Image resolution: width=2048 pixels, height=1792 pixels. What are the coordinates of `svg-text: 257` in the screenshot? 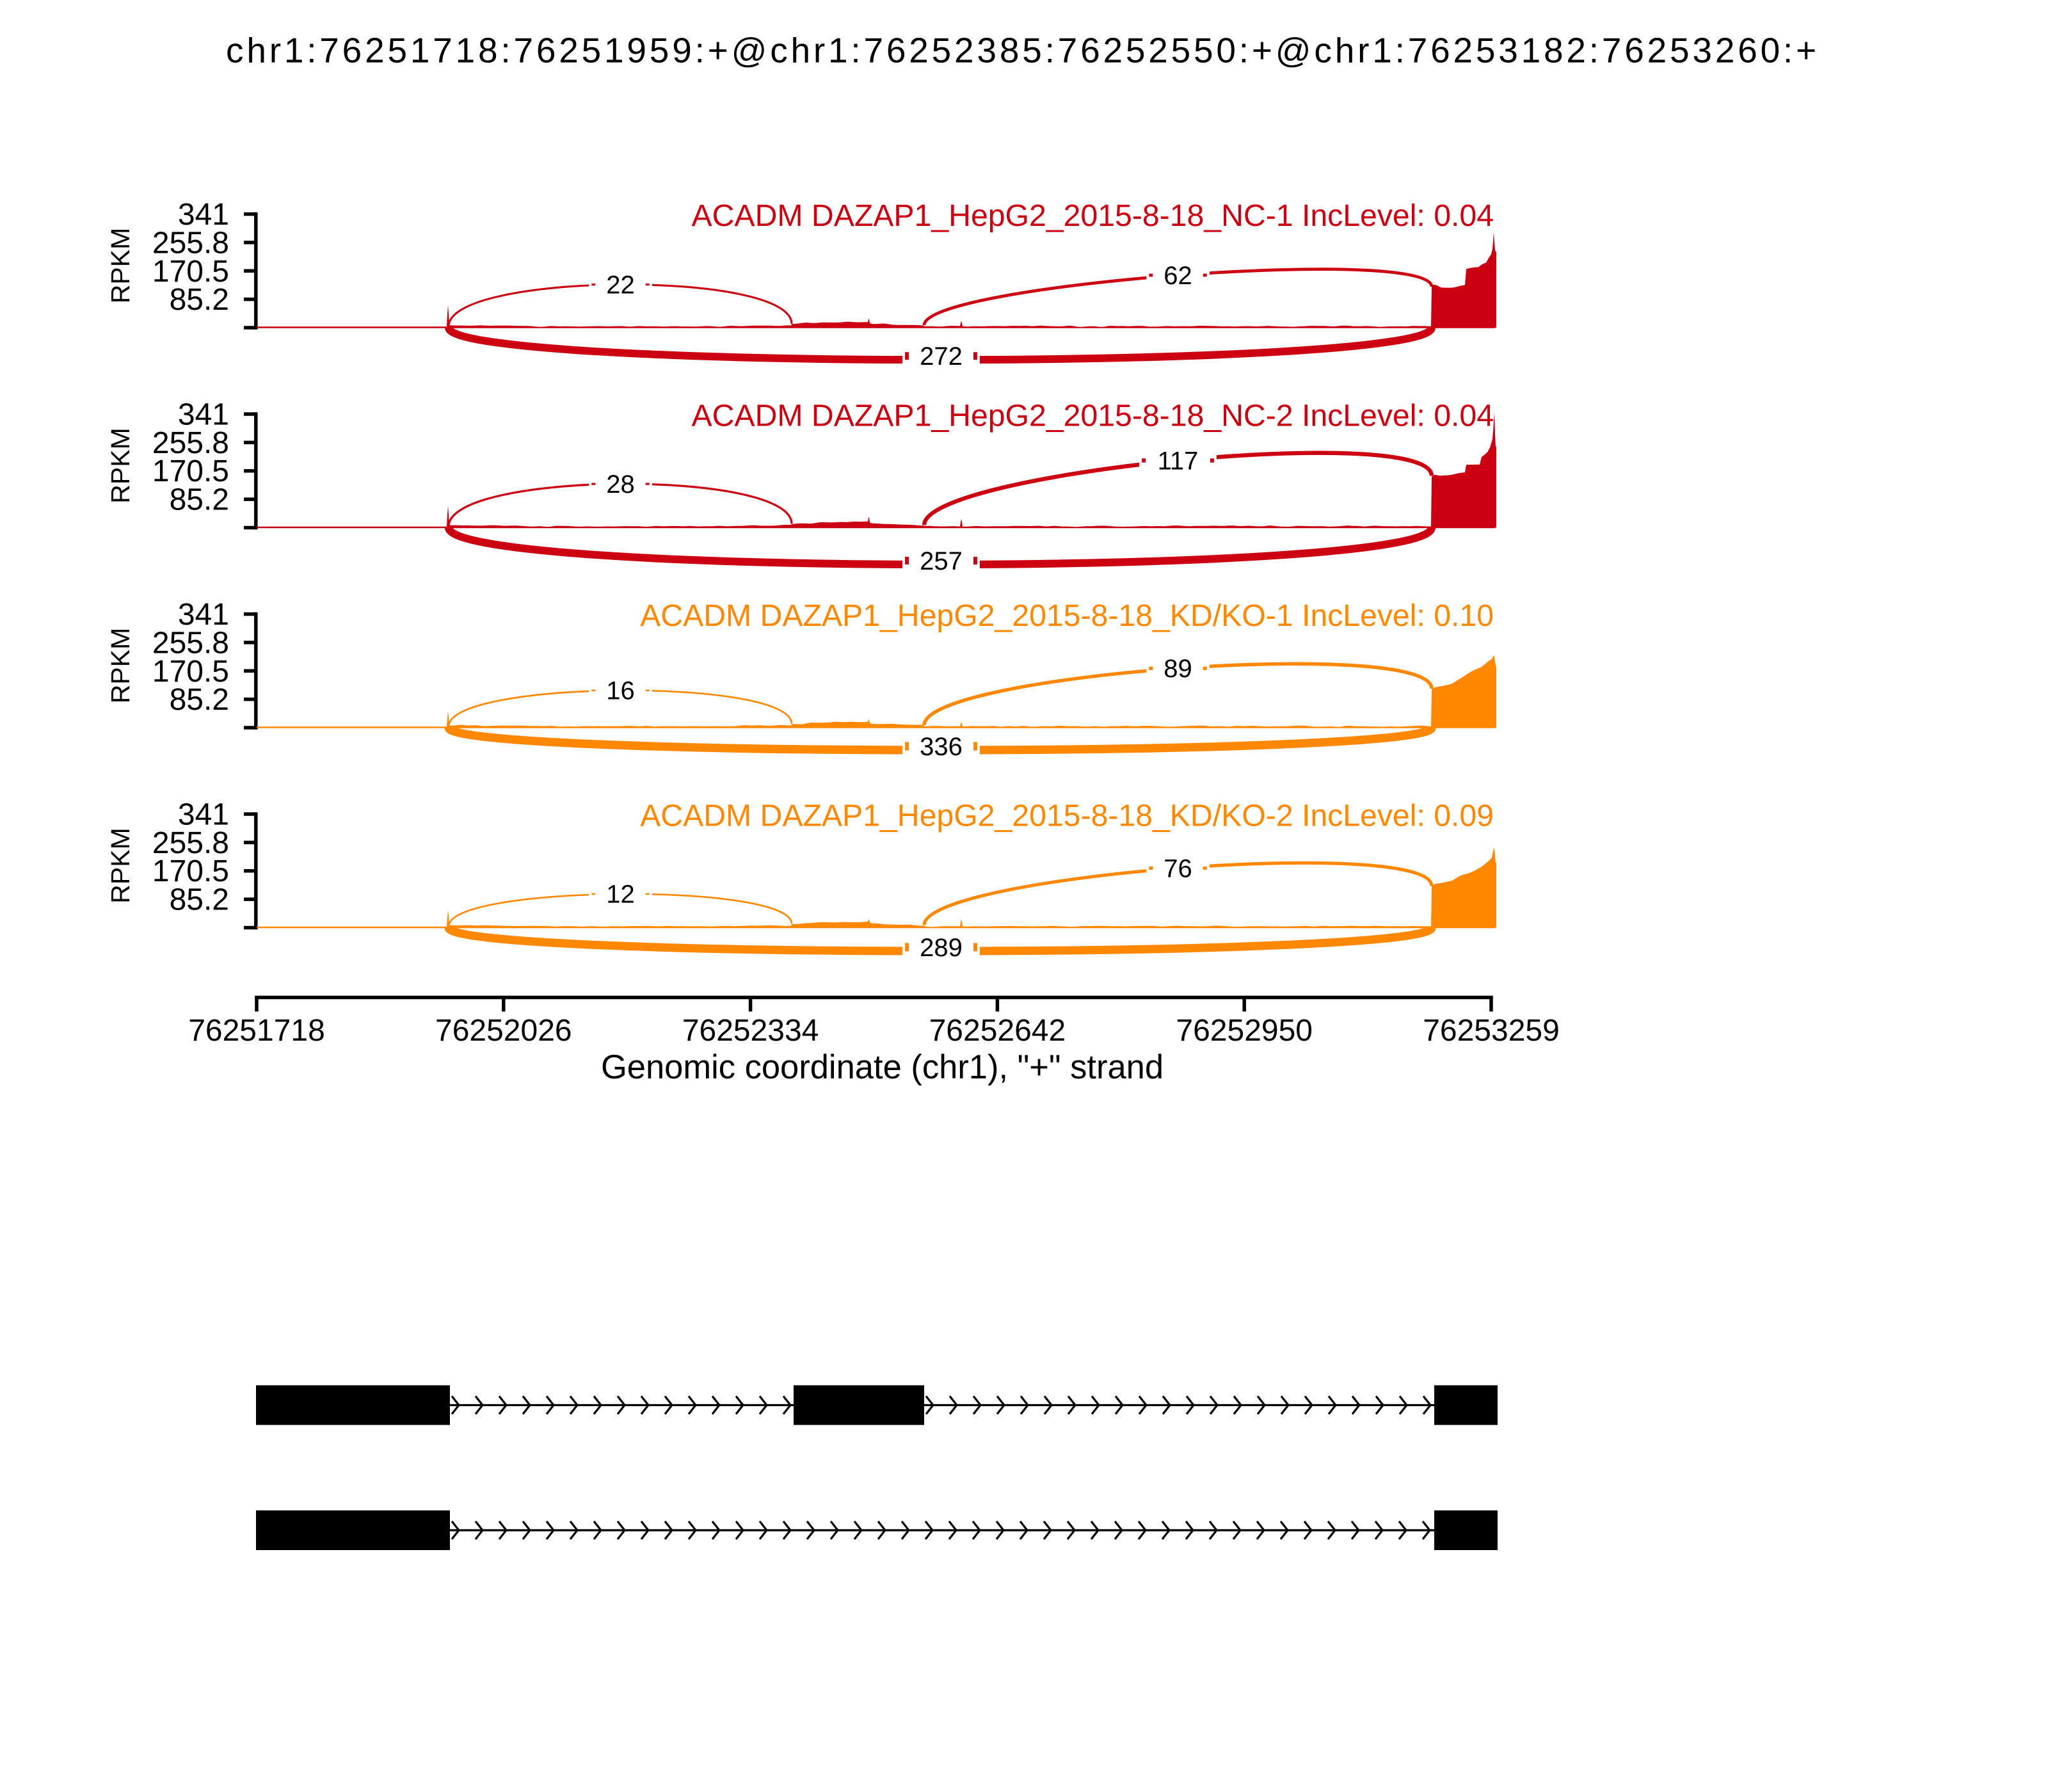 It's located at (941, 561).